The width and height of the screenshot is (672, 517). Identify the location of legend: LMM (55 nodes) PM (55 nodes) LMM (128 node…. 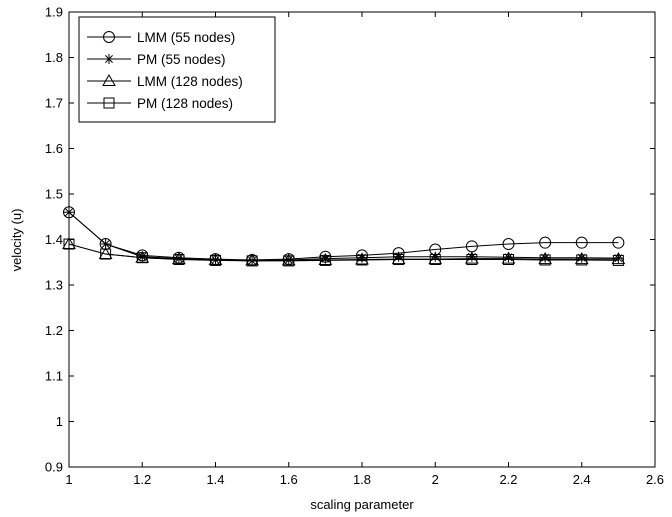
(177, 69).